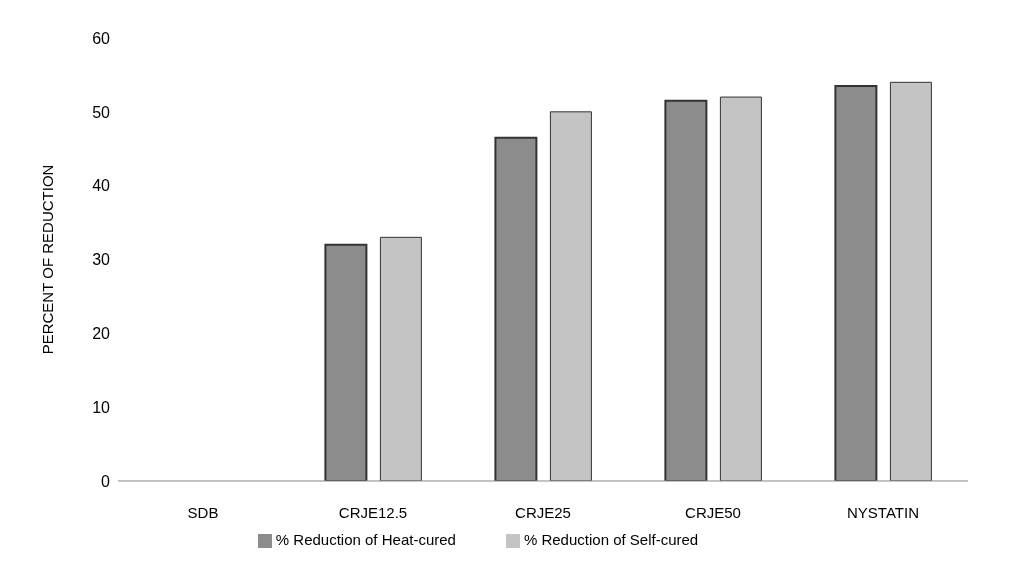 The image size is (1029, 584). Describe the element at coordinates (101, 333) in the screenshot. I see `y-tick-label: 20` at that location.